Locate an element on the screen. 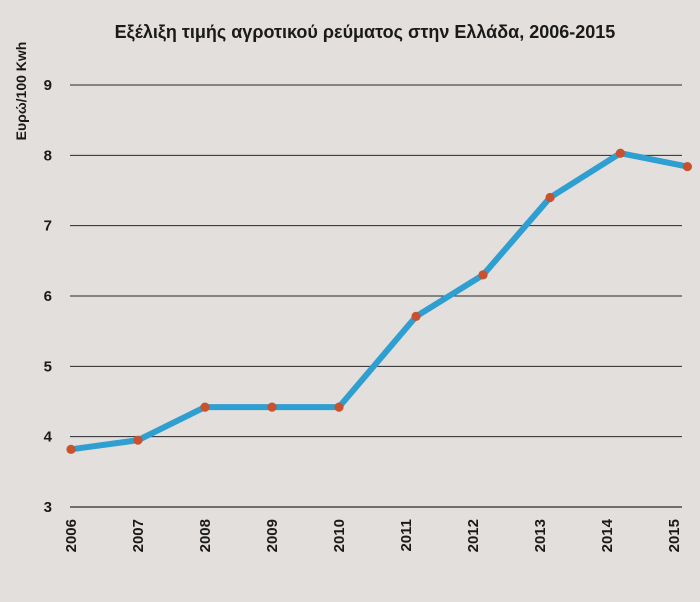 The height and width of the screenshot is (602, 700). y-tick-label-9: 9 is located at coordinates (48, 85).